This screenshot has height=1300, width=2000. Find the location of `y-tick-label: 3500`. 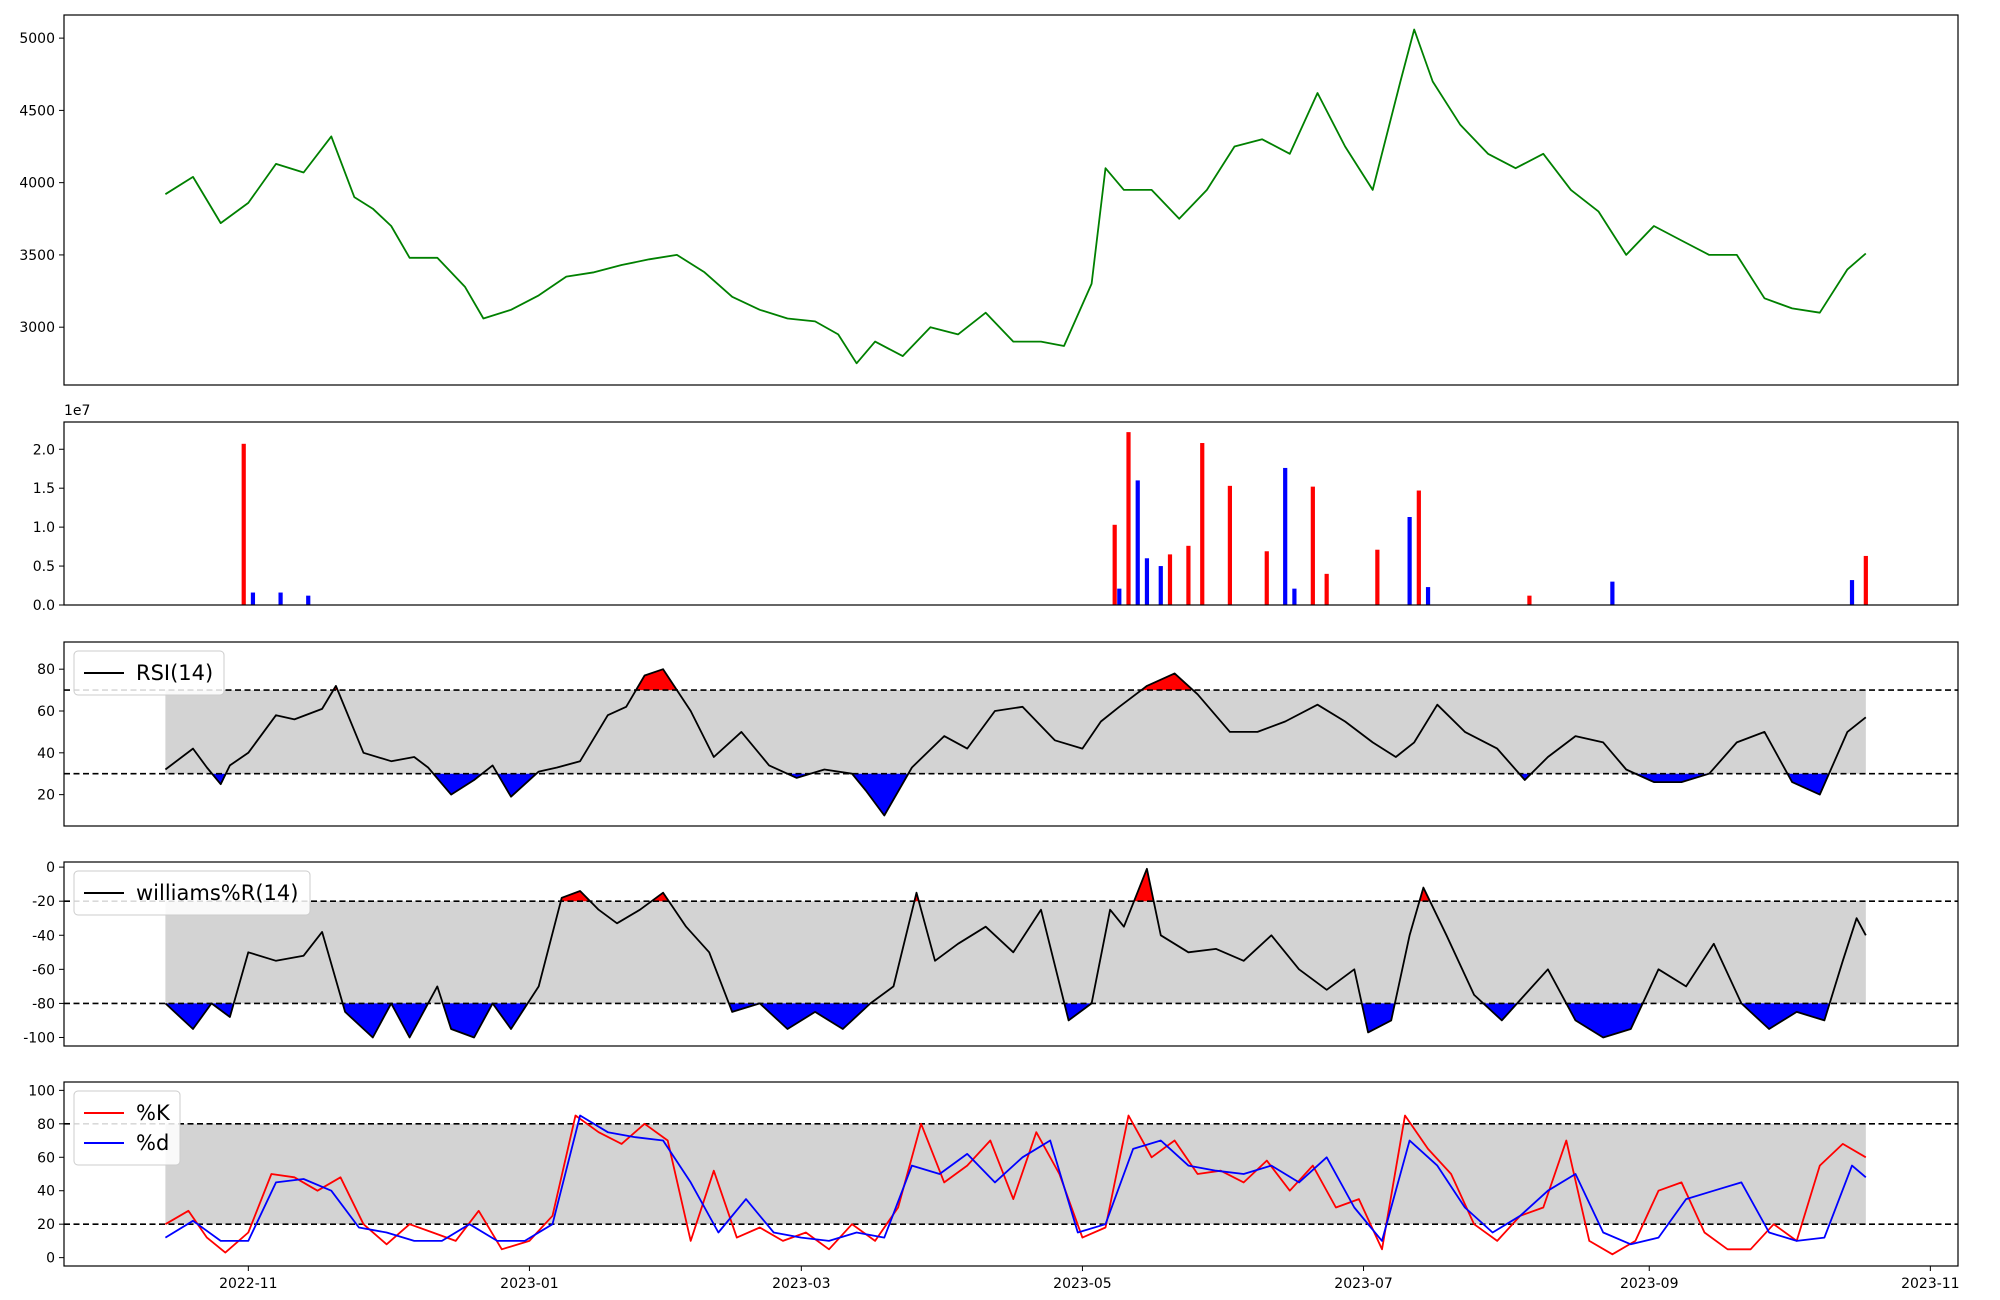

y-tick-label: 3500 is located at coordinates (37, 256).